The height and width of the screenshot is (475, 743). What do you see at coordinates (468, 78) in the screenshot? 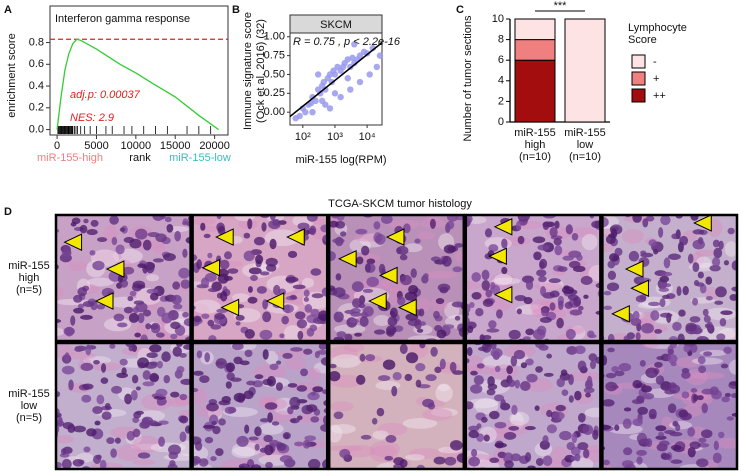
I see `y-axis-label: Number of tumor sections` at bounding box center [468, 78].